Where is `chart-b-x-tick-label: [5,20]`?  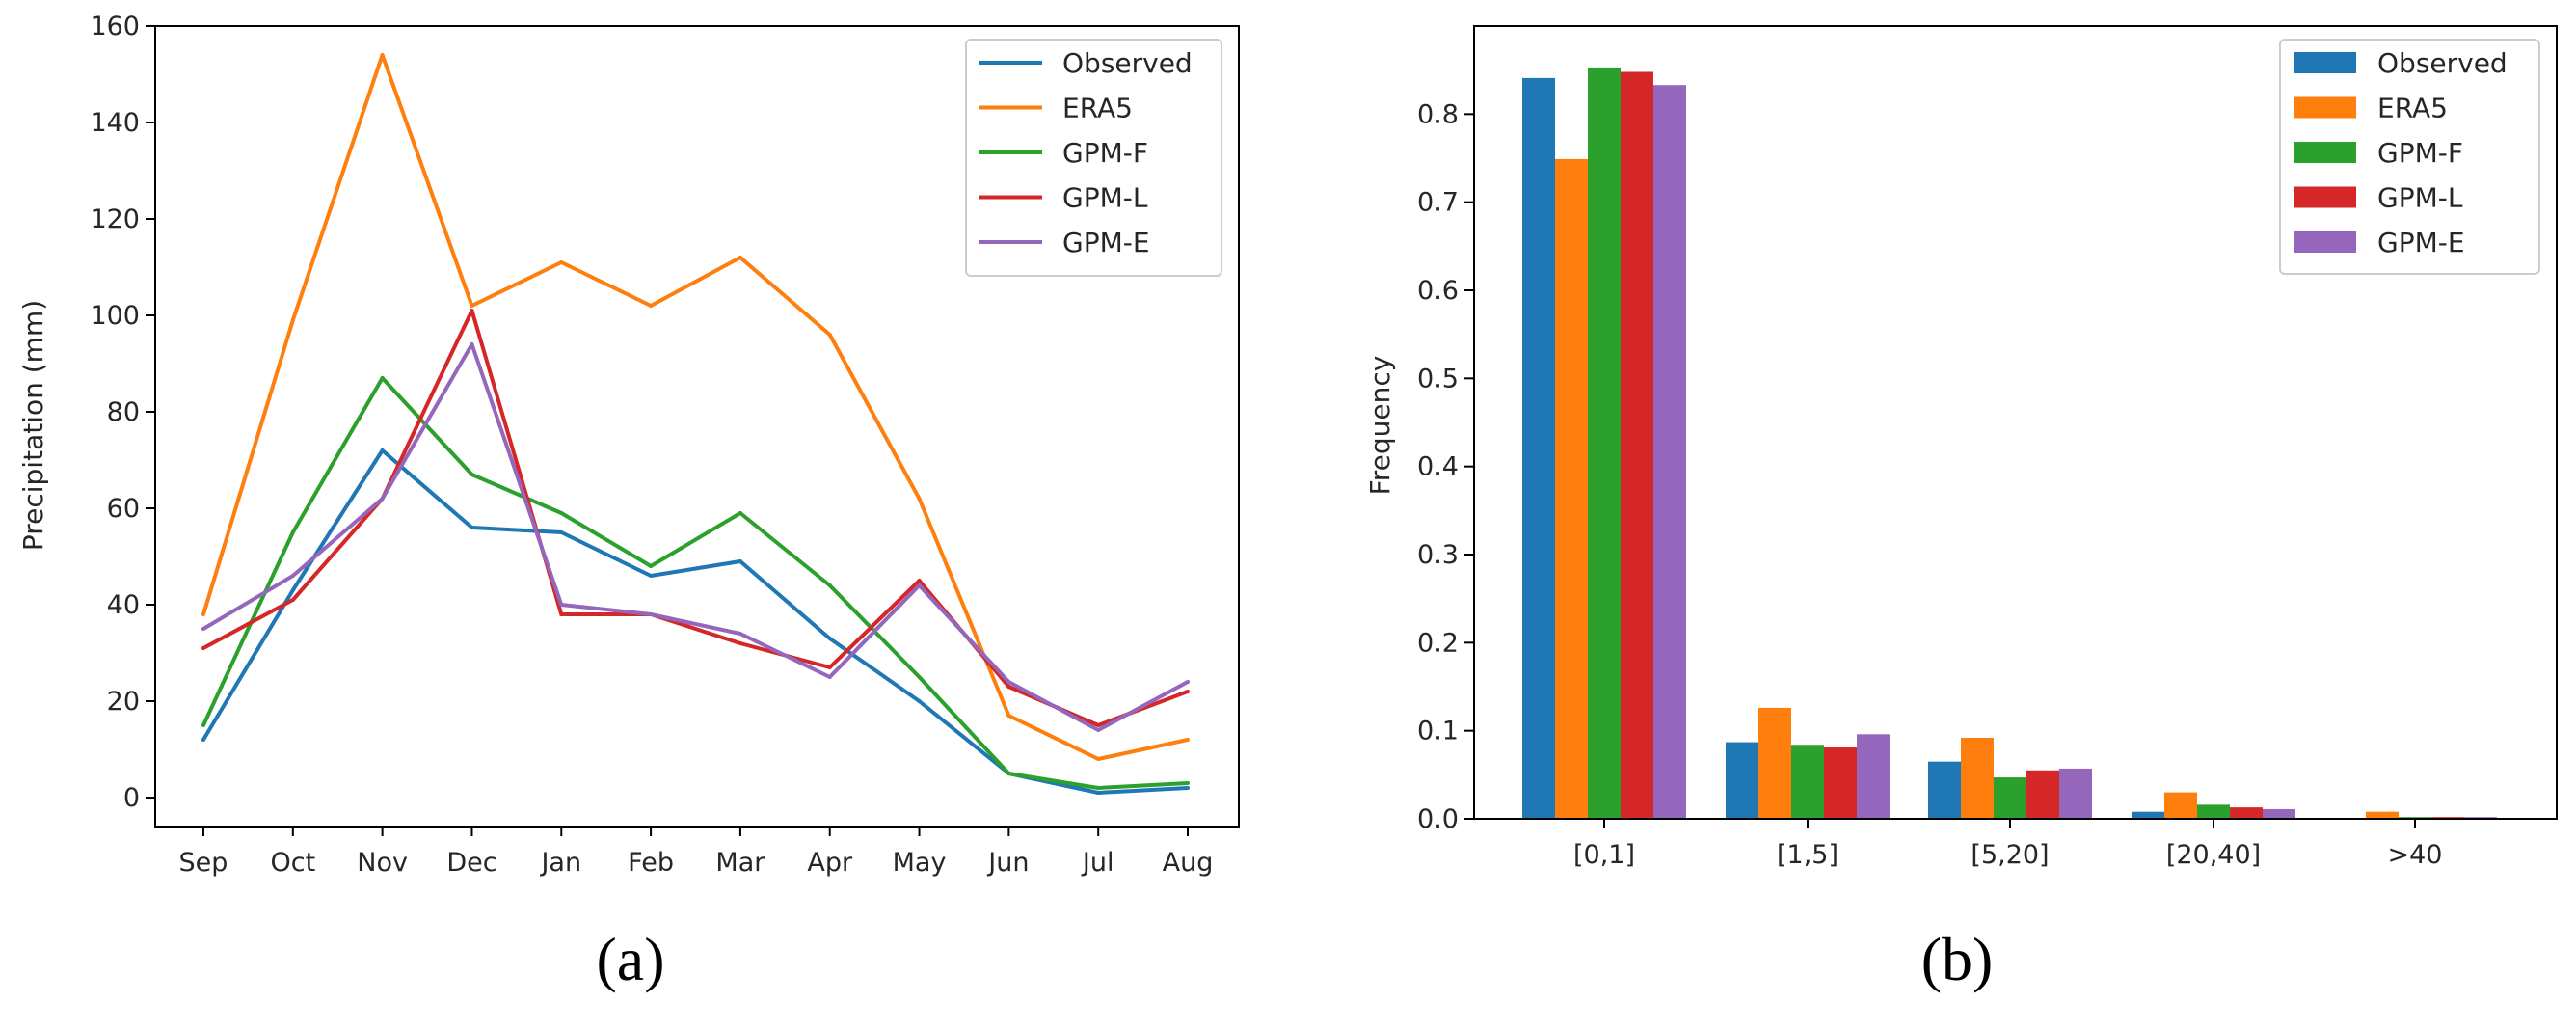 chart-b-x-tick-label: [5,20] is located at coordinates (2010, 855).